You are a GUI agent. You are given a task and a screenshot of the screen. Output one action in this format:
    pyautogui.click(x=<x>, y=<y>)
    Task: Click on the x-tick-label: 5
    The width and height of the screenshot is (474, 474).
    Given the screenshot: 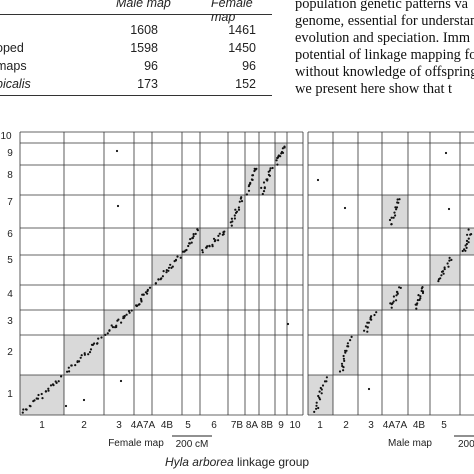 What is the action you would take?
    pyautogui.click(x=188, y=425)
    